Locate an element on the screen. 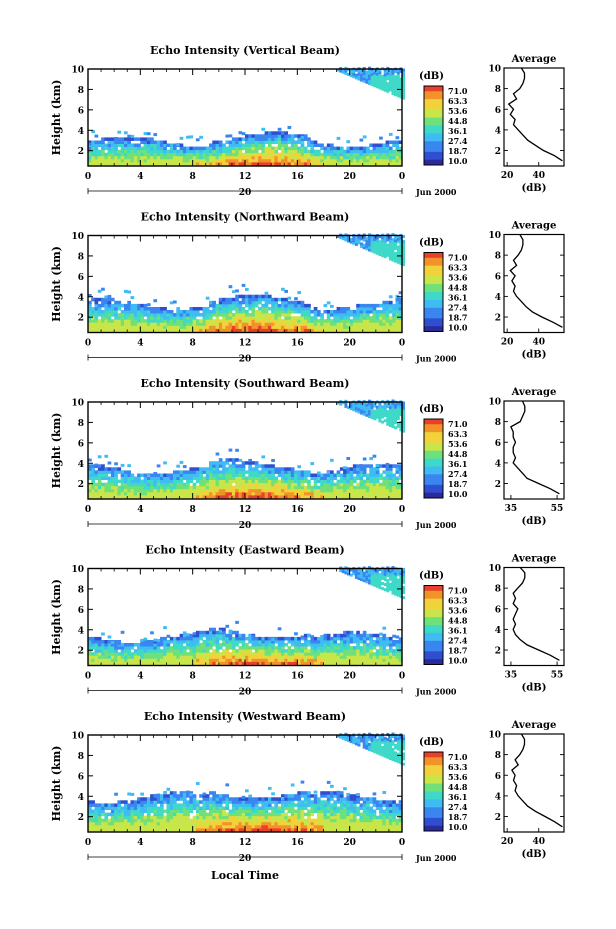 This screenshot has height=929, width=616. colorbar-tick-label: 63.3 is located at coordinates (458, 601).